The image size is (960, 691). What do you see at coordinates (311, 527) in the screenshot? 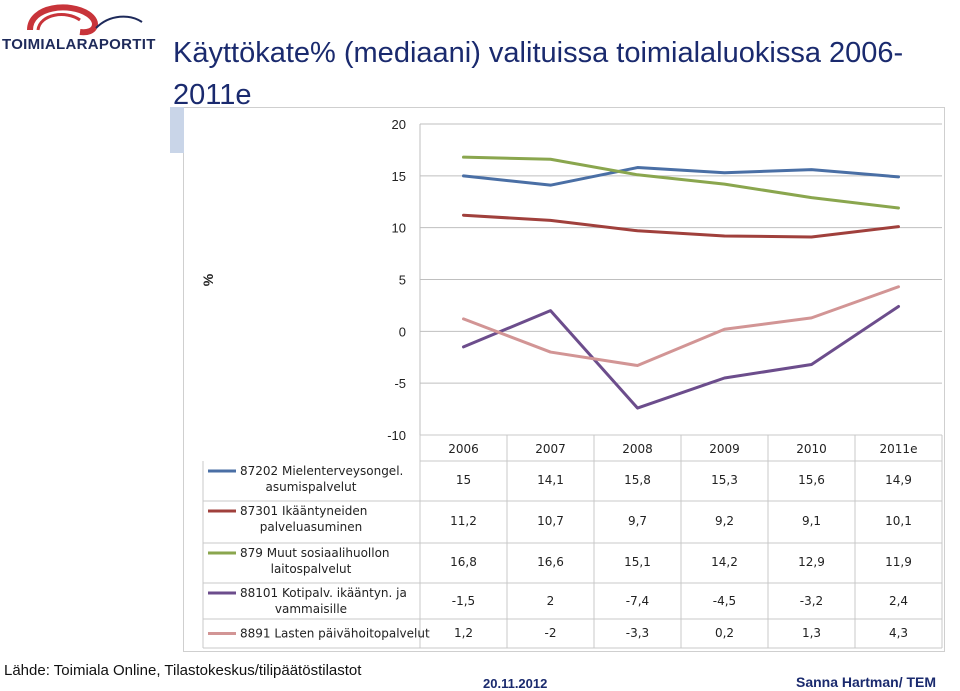
I see `legend-label: palveluasuminen` at bounding box center [311, 527].